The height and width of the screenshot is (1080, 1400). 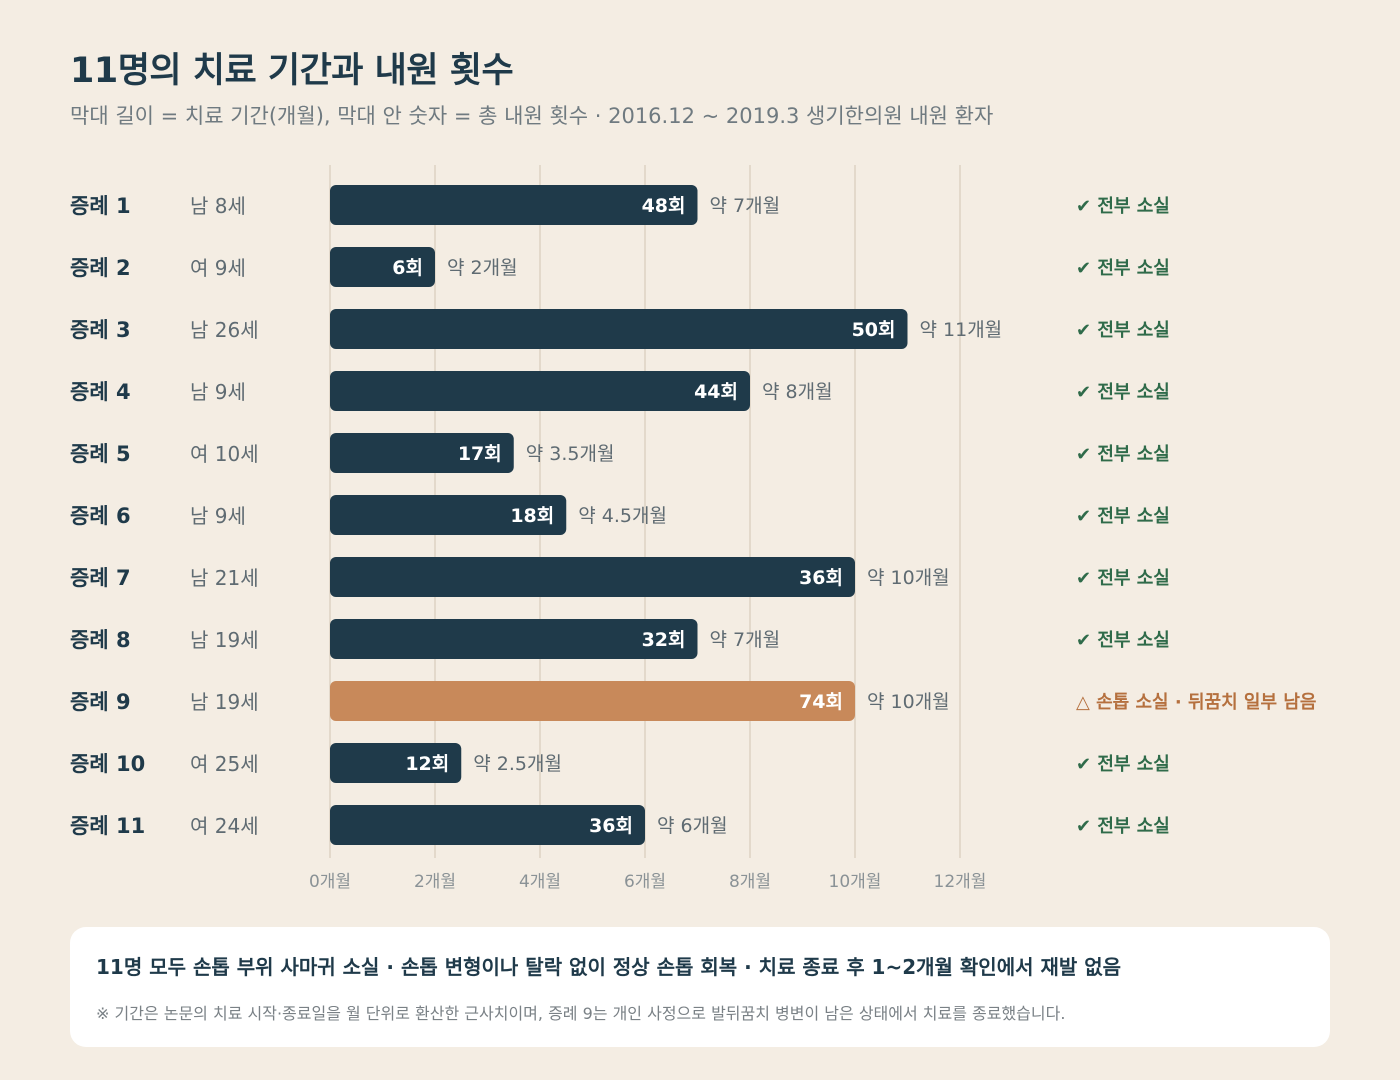 I want to click on status-label: △ 손톱 소실 · 뒤꿈치 일부 남음, so click(x=1196, y=702).